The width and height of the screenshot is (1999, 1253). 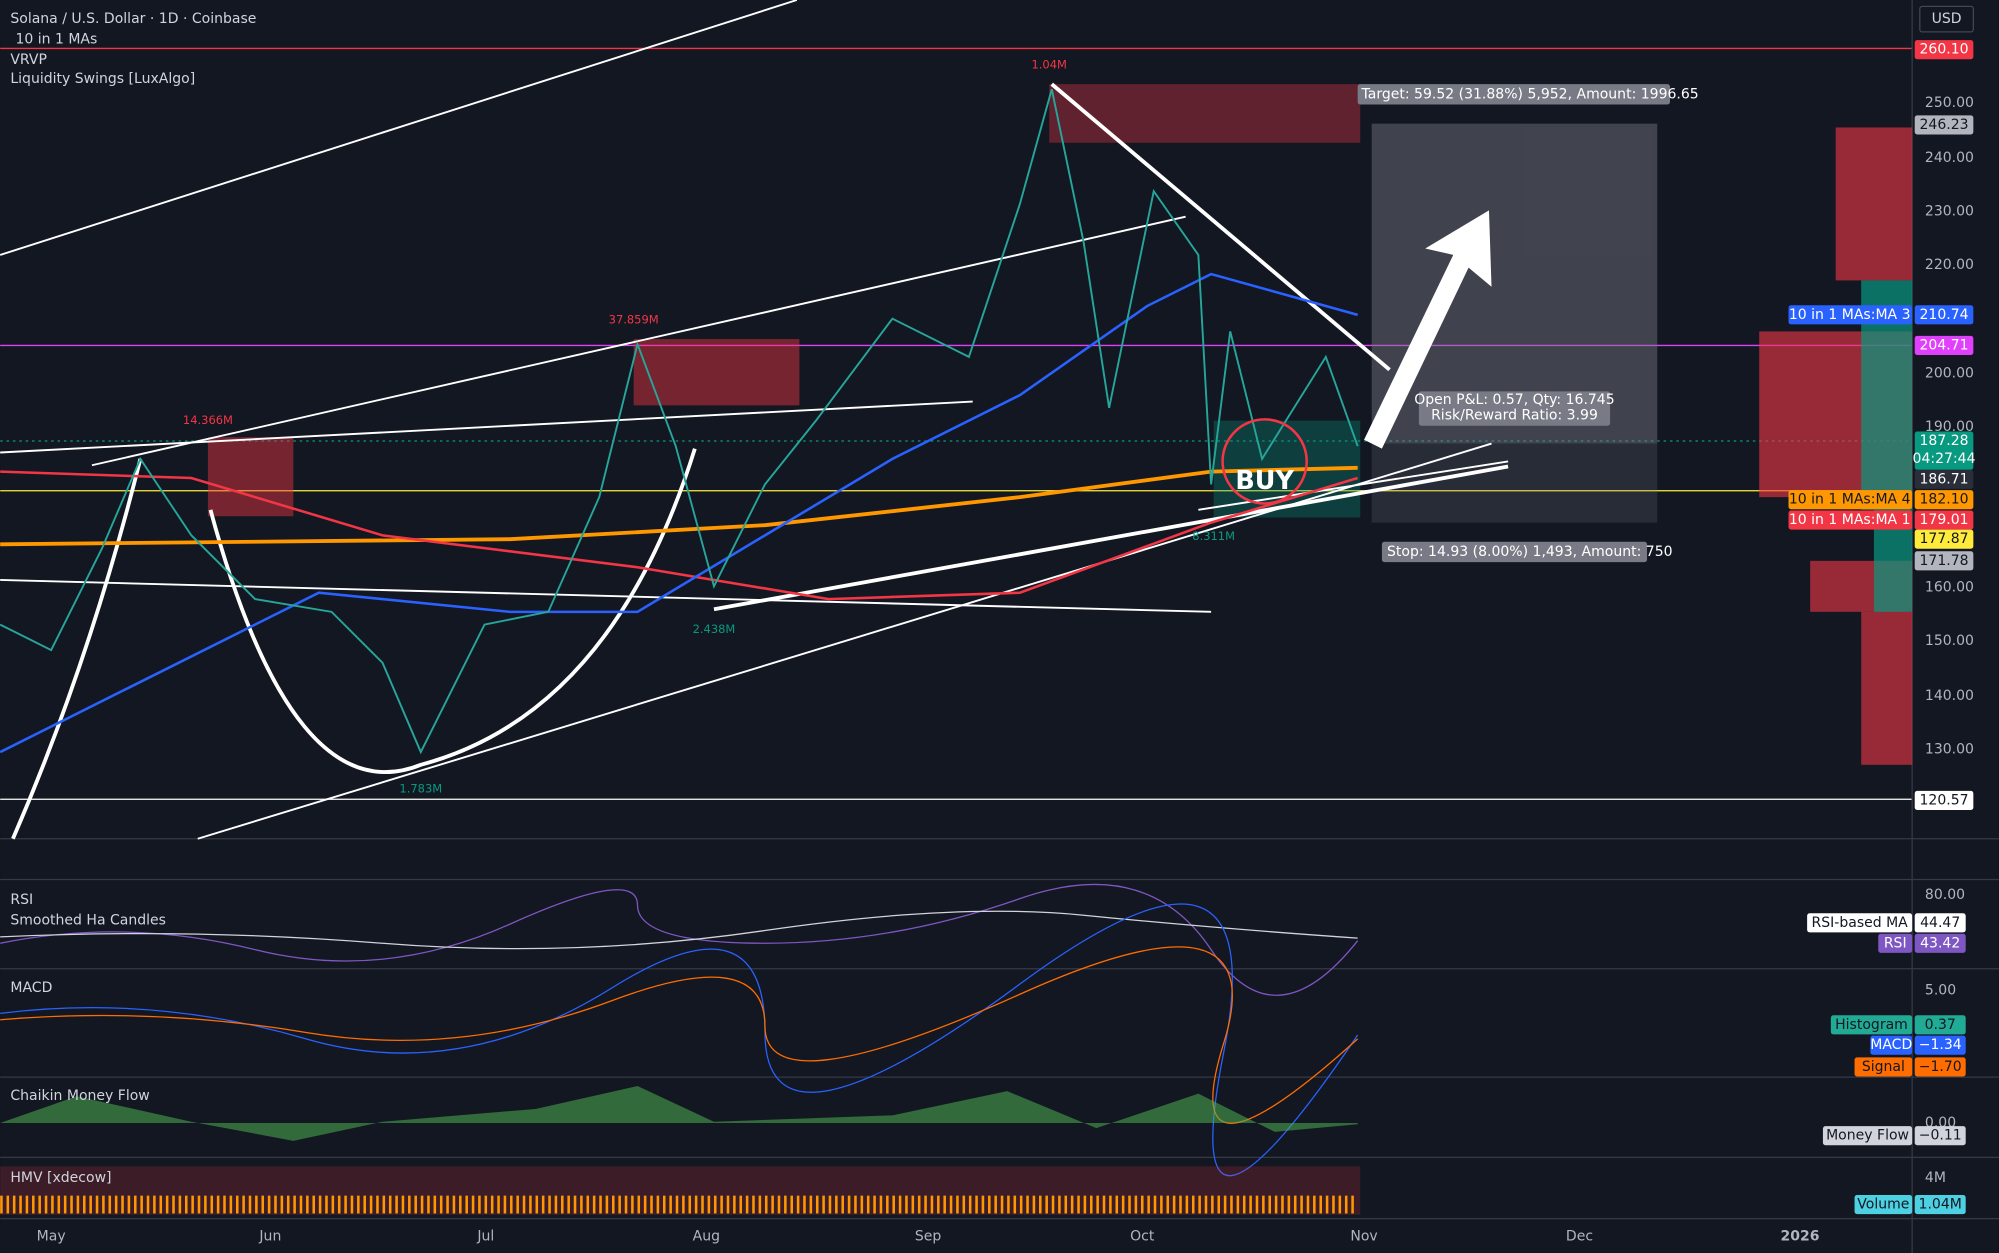 What do you see at coordinates (56, 40) in the screenshot?
I see `indicator-name: 10 in 1 MAs` at bounding box center [56, 40].